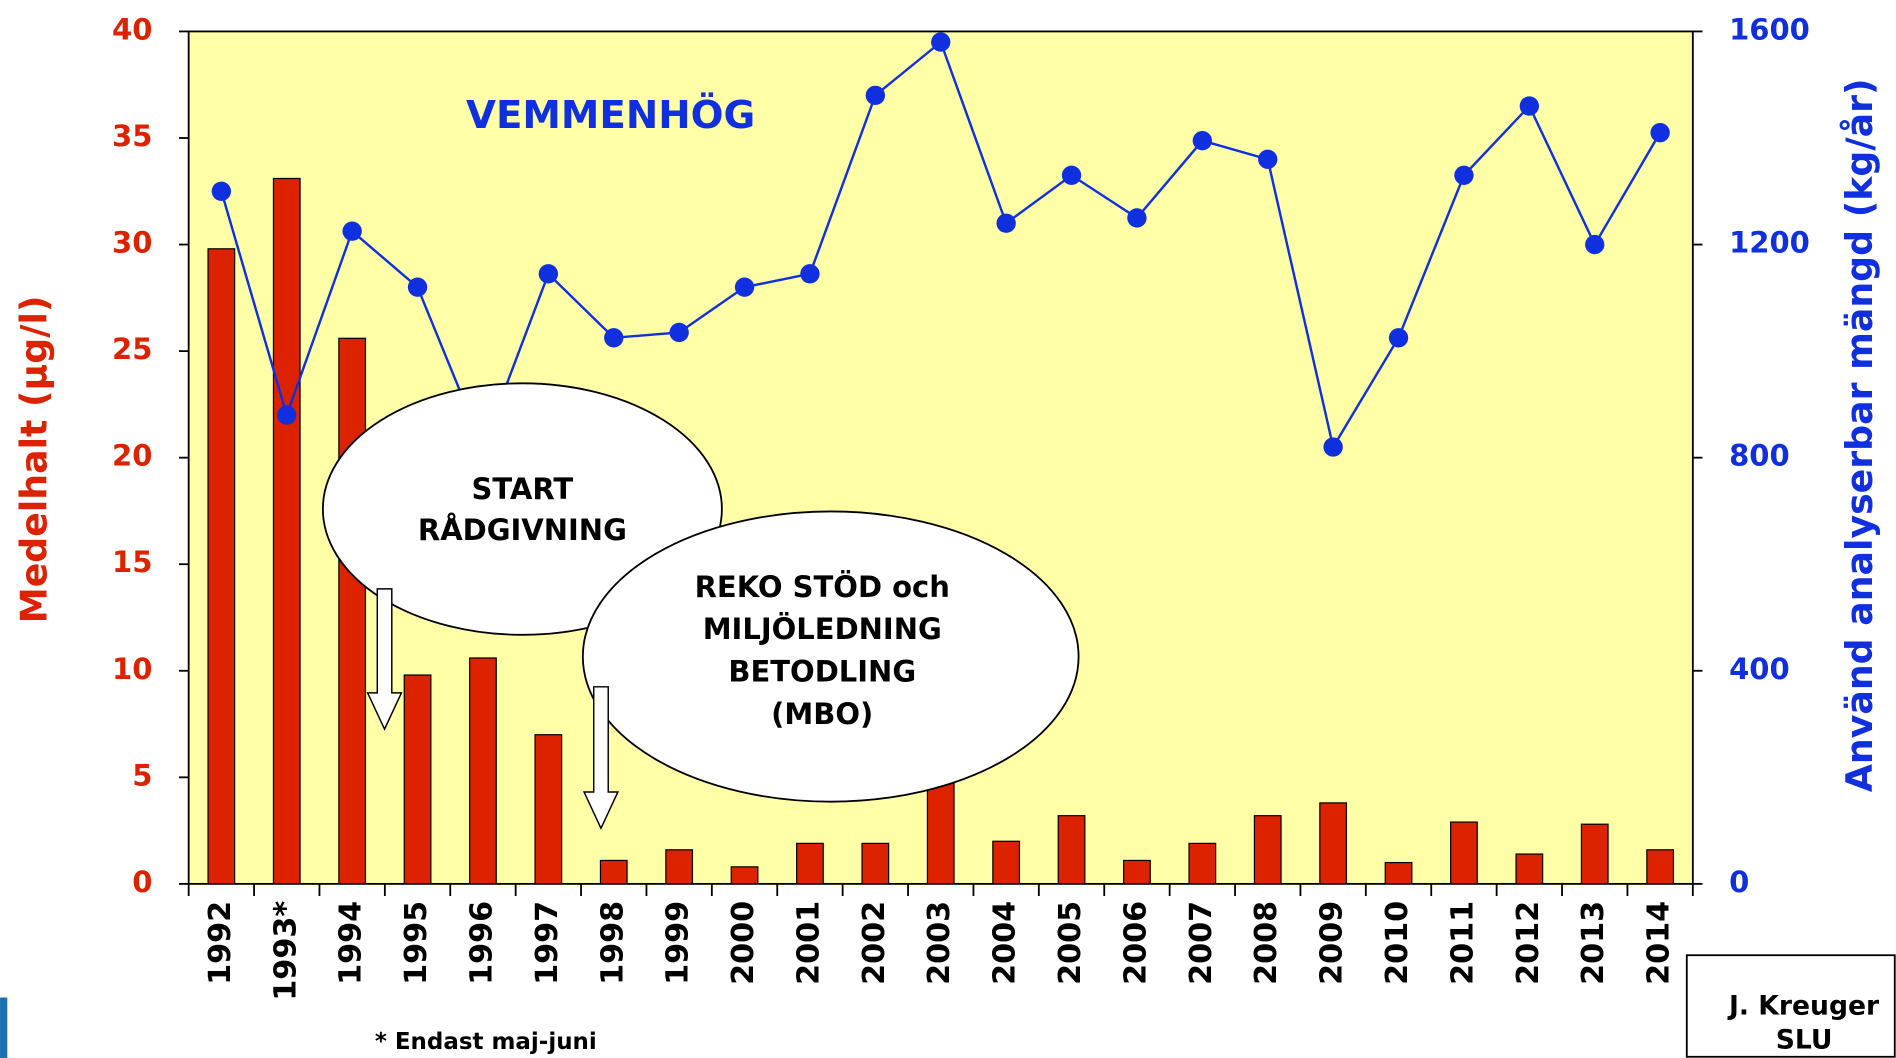  Describe the element at coordinates (1739, 882) in the screenshot. I see `y2-tick-label: 0` at that location.